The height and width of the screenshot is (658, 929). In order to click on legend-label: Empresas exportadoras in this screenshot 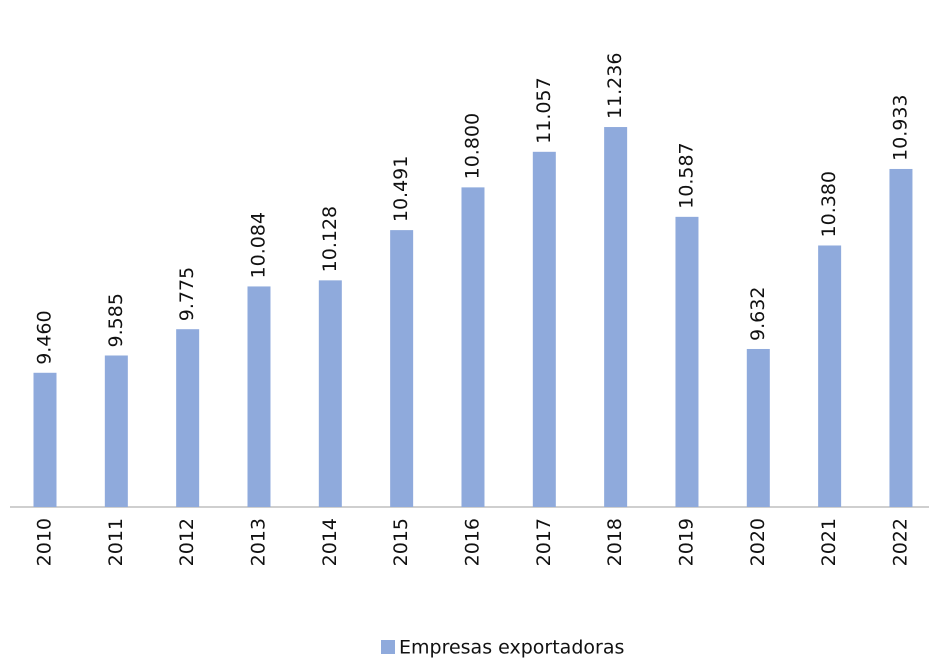, I will do `click(511, 647)`.